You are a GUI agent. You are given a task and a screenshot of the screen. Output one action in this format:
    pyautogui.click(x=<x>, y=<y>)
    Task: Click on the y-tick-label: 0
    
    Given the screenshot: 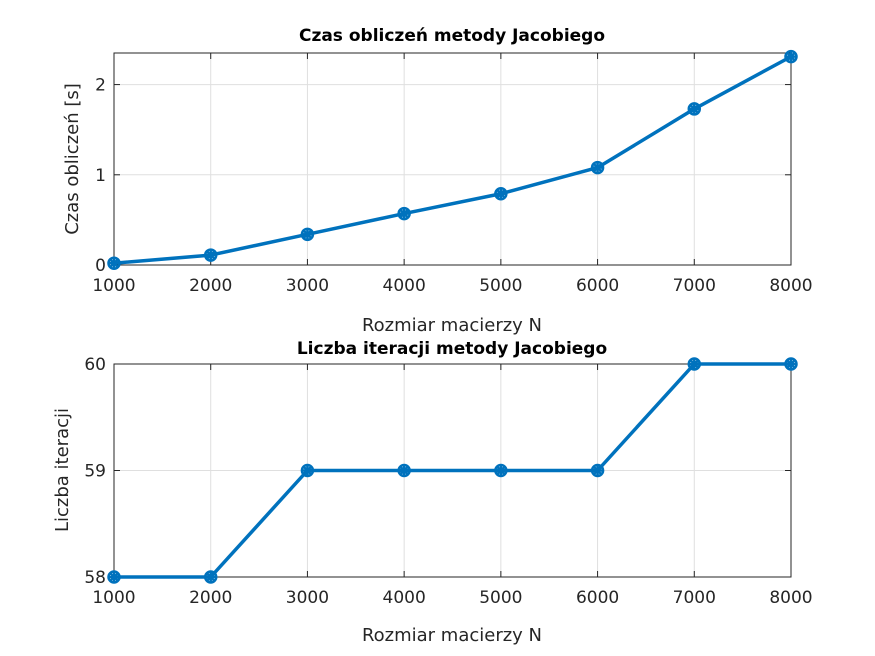 What is the action you would take?
    pyautogui.click(x=100, y=266)
    